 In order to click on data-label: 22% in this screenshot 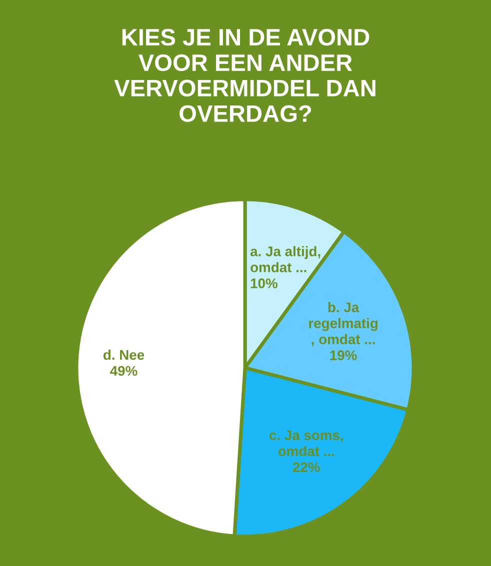, I will do `click(306, 467)`.